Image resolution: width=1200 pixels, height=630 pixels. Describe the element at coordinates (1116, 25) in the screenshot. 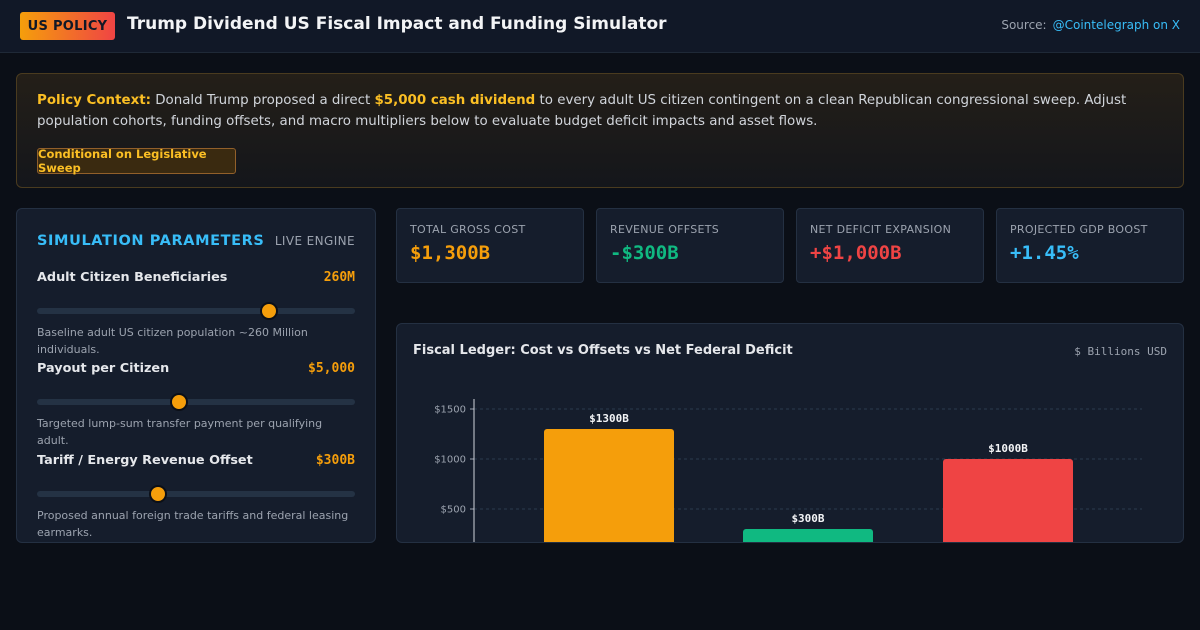

I see `source-link: @Cointelegraph on X` at that location.